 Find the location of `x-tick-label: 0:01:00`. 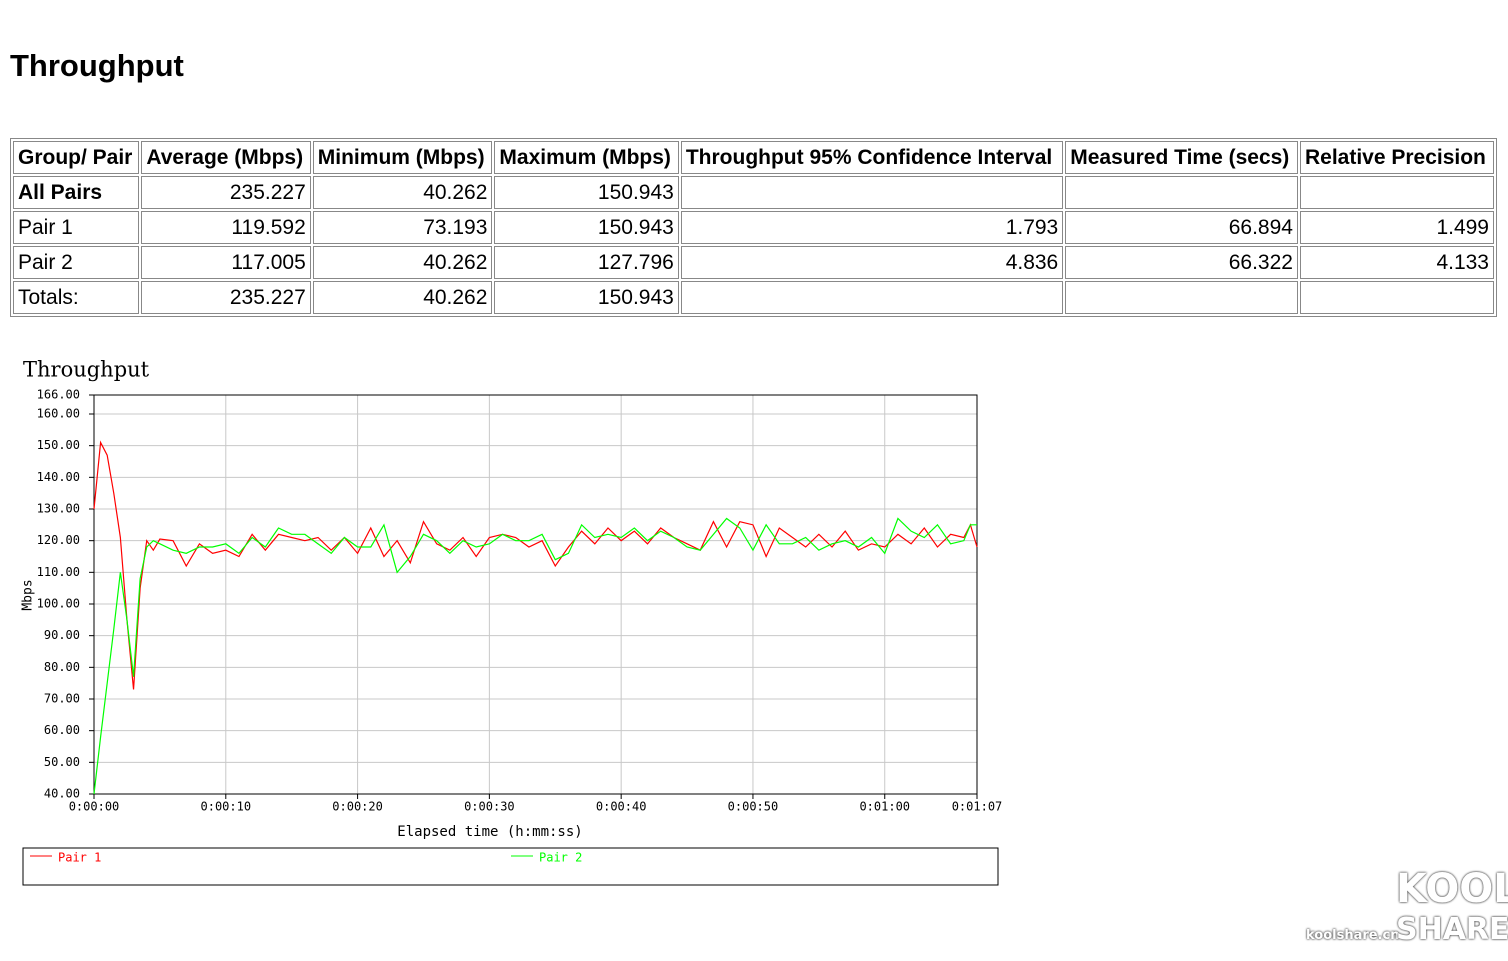

x-tick-label: 0:01:00 is located at coordinates (884, 807).